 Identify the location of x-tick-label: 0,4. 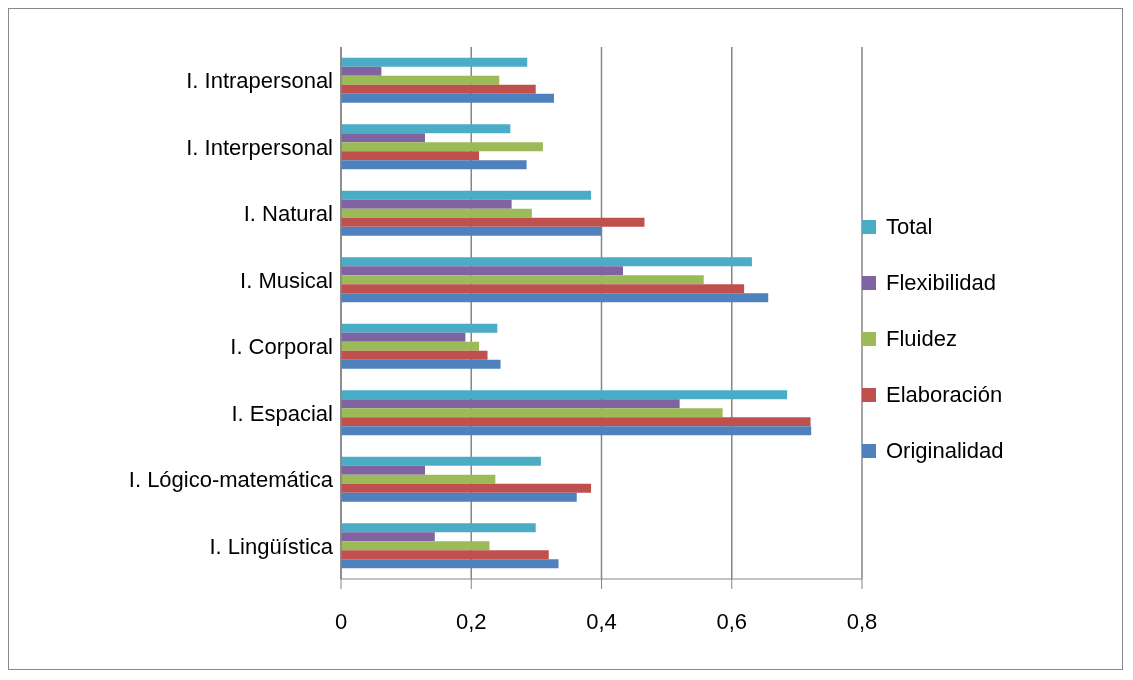
(601, 621).